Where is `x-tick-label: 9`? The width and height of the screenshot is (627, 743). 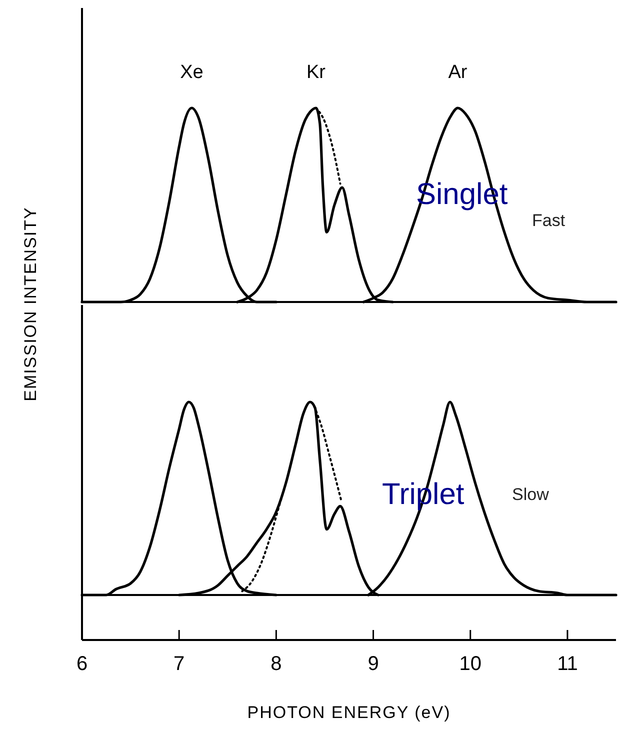
x-tick-label: 9 is located at coordinates (373, 664).